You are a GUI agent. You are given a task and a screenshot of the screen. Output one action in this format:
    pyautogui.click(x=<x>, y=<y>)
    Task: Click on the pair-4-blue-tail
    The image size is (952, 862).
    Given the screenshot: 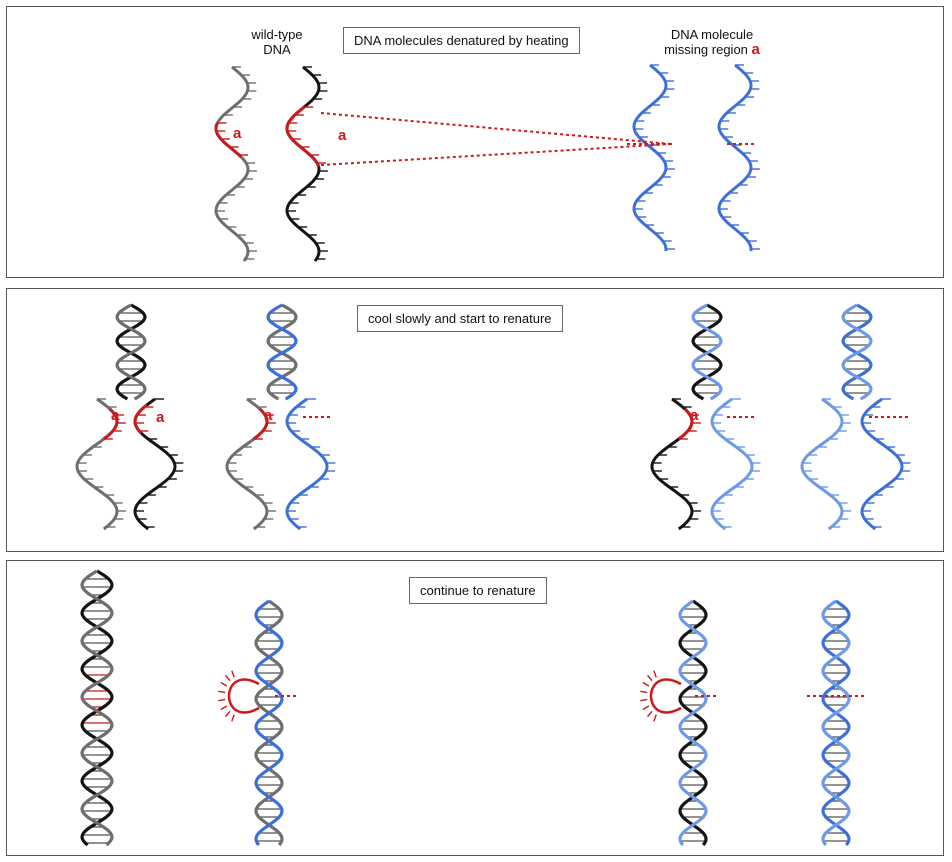 What is the action you would take?
    pyautogui.click(x=822, y=464)
    